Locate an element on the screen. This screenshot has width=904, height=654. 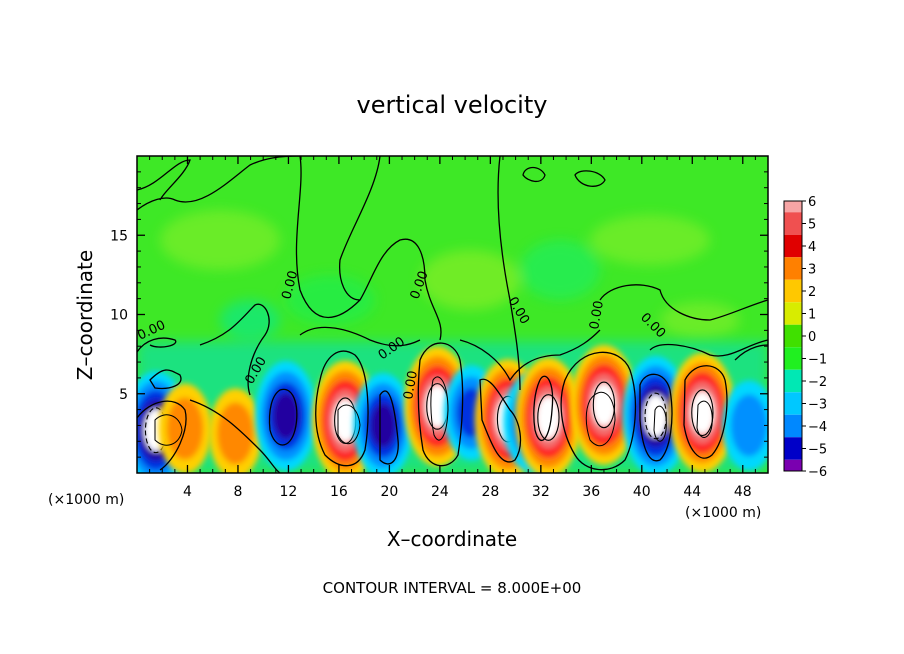
colorbar-tick-label: 1 is located at coordinates (812, 315).